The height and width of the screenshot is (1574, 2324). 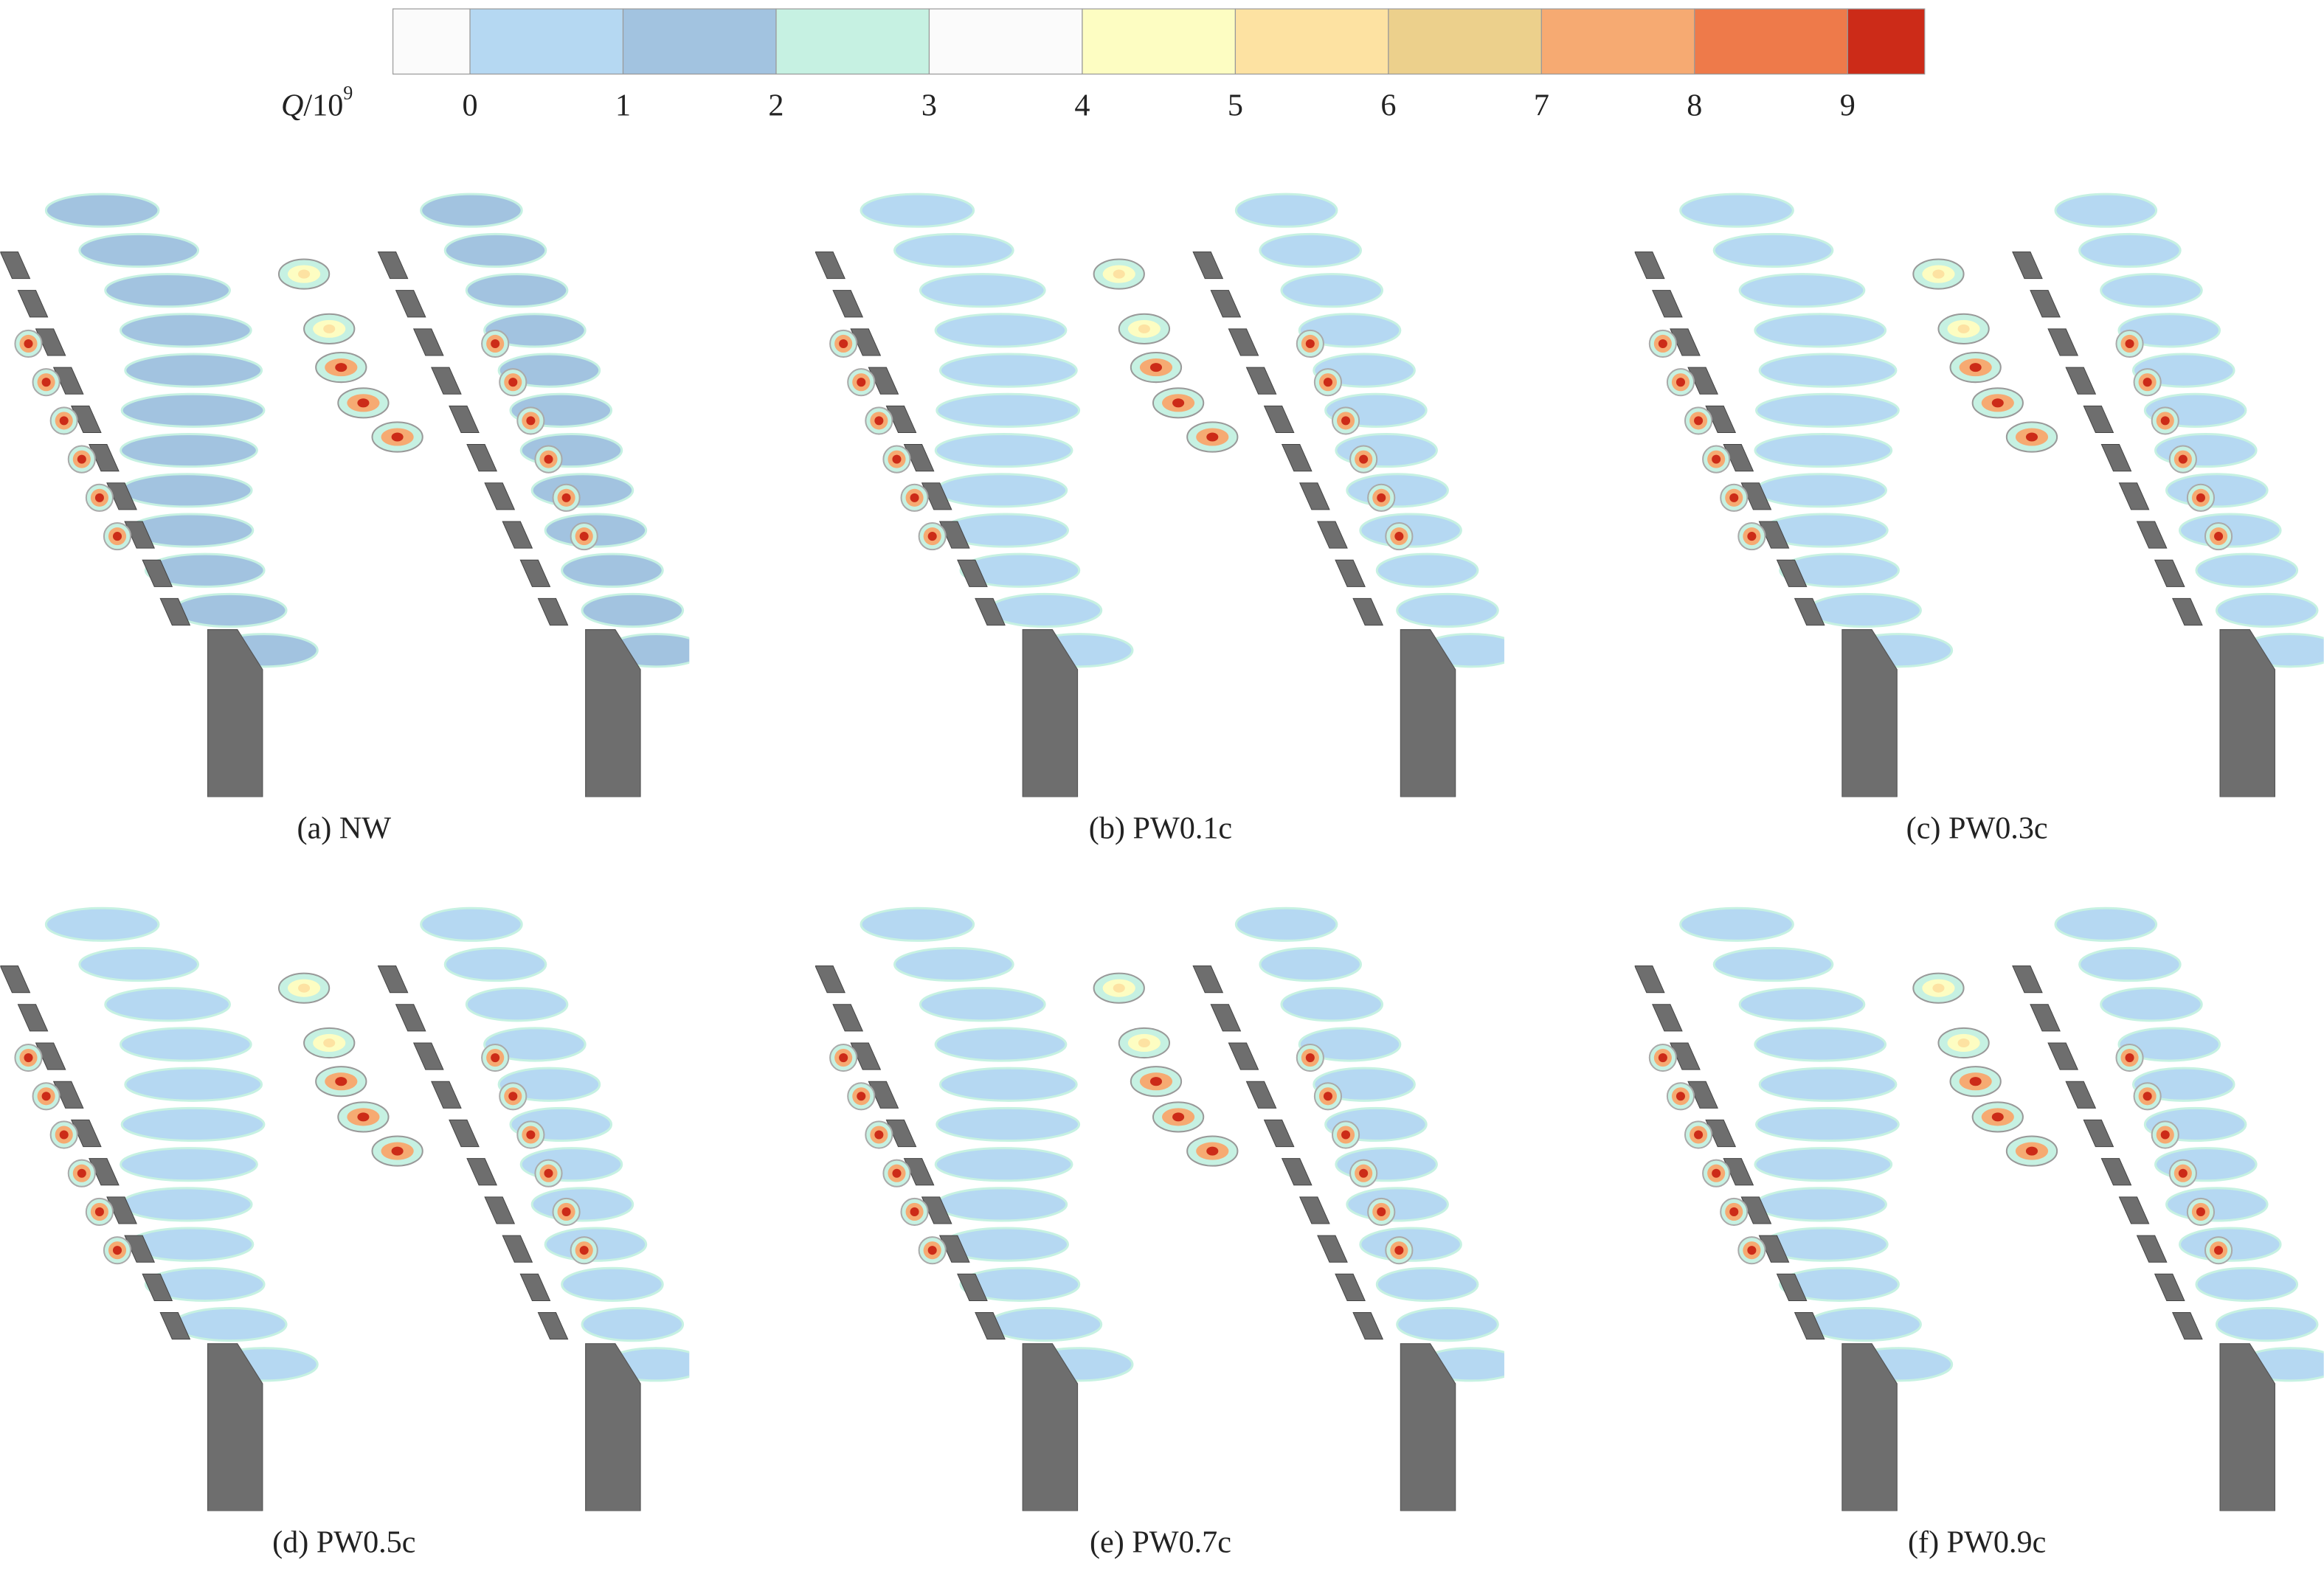 I want to click on colorbar-tick-label: 9, so click(x=1848, y=105).